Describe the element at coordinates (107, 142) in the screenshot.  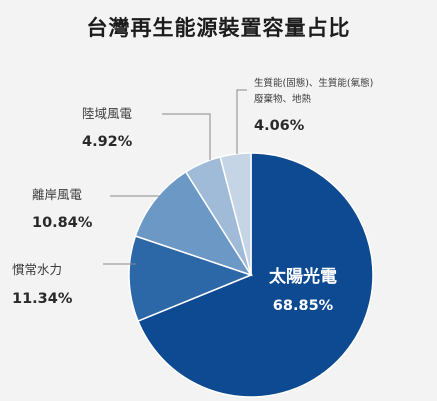
I see `slice-value-onshore-wind: 4.92%` at that location.